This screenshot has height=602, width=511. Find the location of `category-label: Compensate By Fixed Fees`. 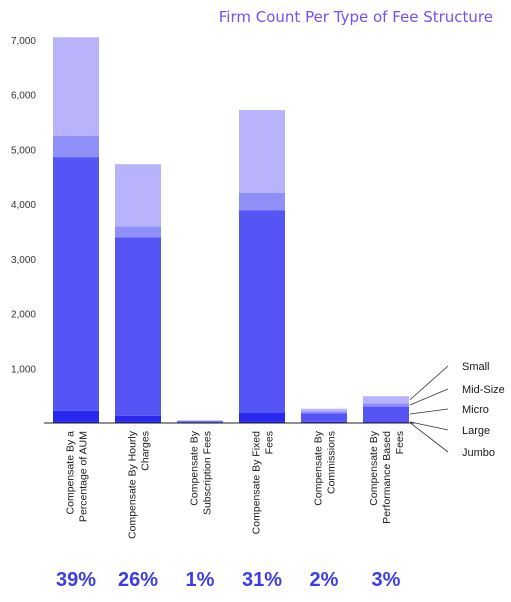

category-label: Compensate By Fixed Fees is located at coordinates (263, 482).